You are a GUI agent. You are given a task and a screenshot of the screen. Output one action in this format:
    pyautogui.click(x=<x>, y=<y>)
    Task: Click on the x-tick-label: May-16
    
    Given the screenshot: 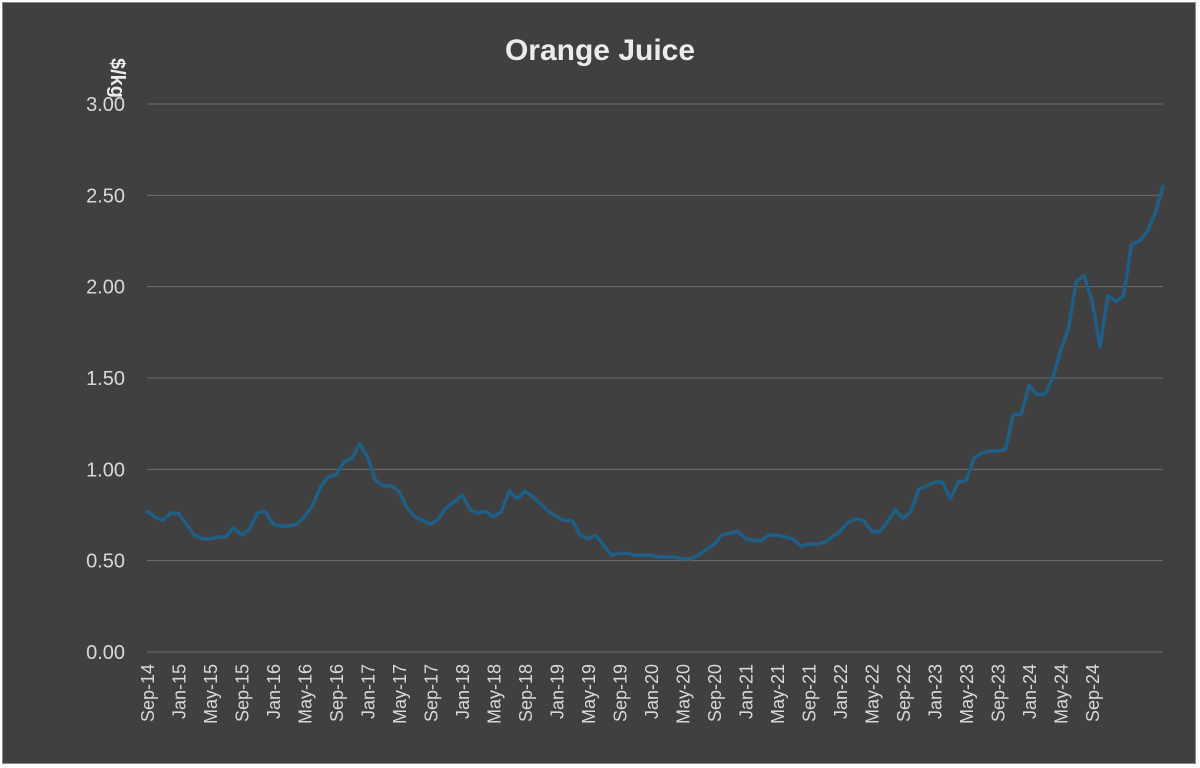 What is the action you would take?
    pyautogui.click(x=306, y=694)
    